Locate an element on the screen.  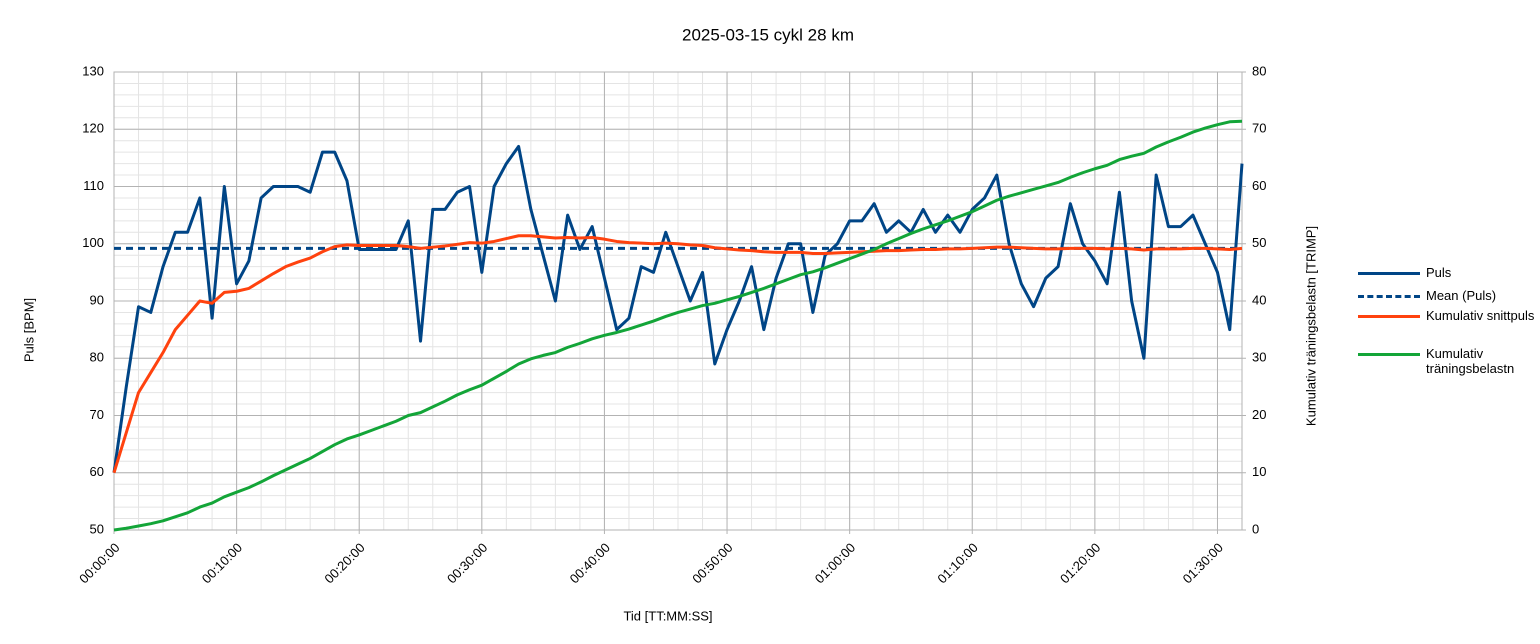
y2-tick-label: 60 is located at coordinates (1259, 185).